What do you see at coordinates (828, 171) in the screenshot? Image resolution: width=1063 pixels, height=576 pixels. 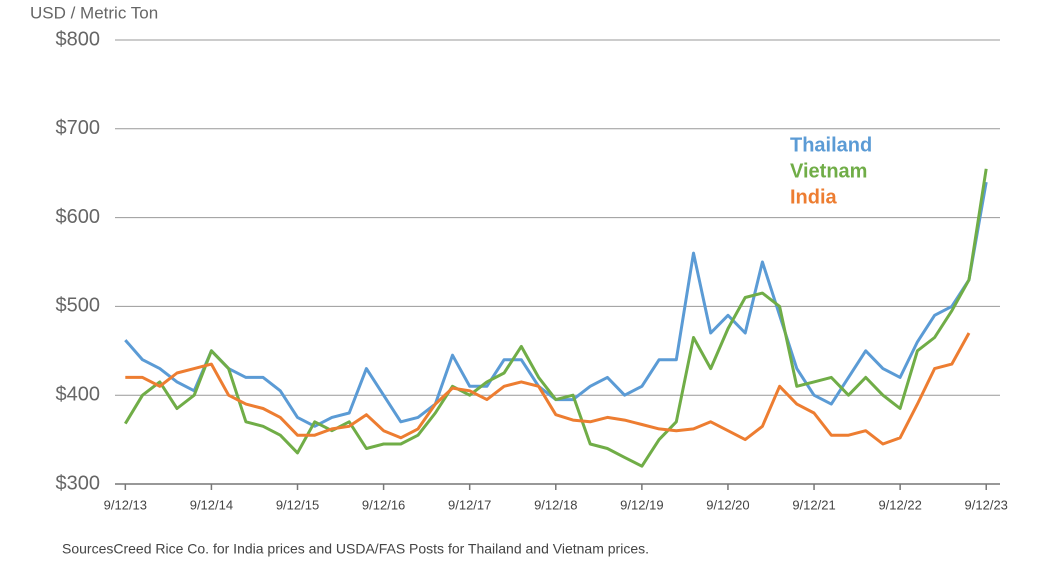 I see `legend-label: Vietnam` at bounding box center [828, 171].